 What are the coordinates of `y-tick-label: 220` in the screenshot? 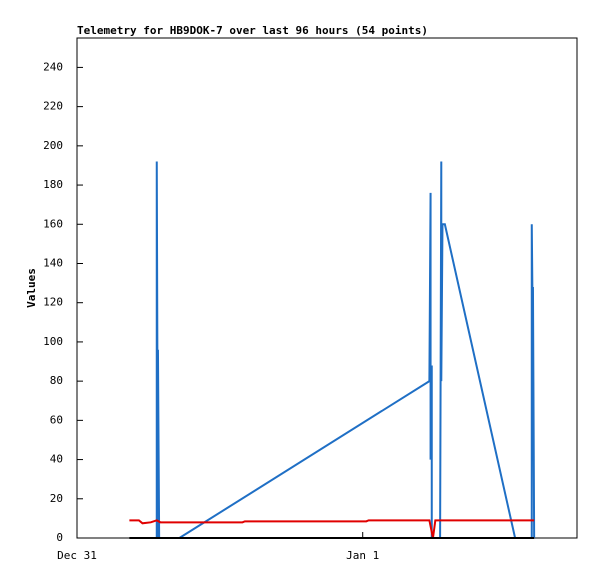 It's located at (53, 106).